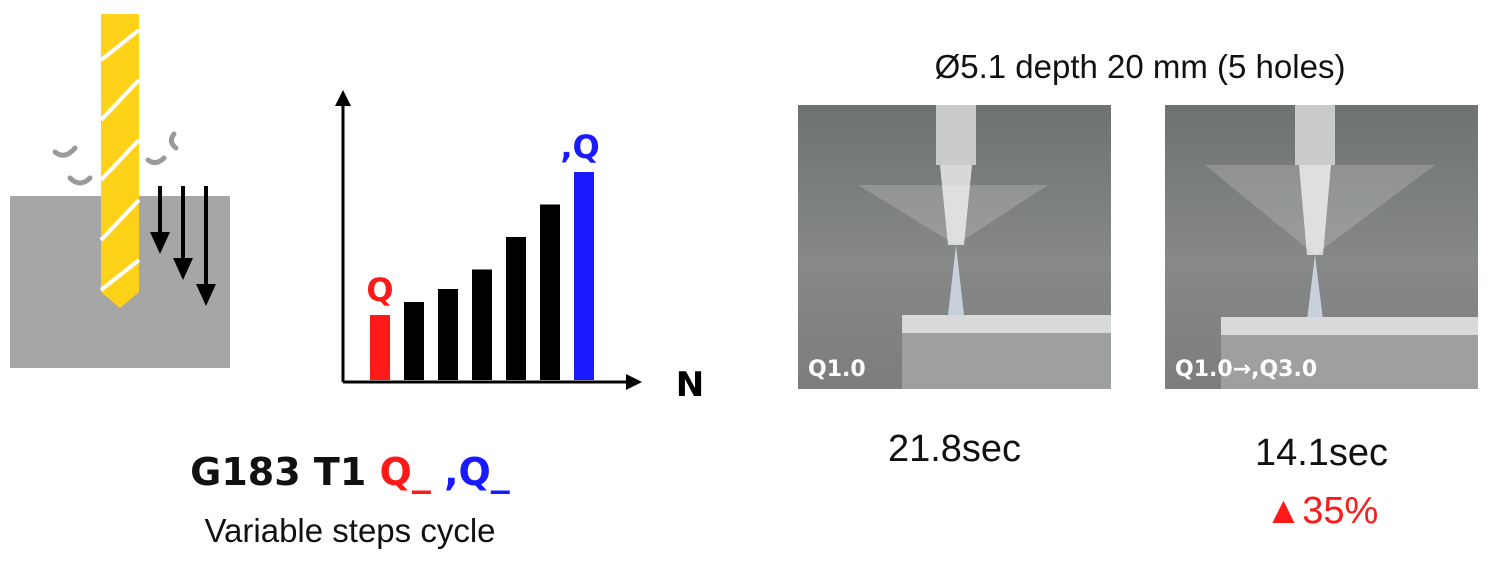 The height and width of the screenshot is (580, 1493). I want to click on cycle-formula: G183 T1 Q_ ,Q_, so click(350, 472).